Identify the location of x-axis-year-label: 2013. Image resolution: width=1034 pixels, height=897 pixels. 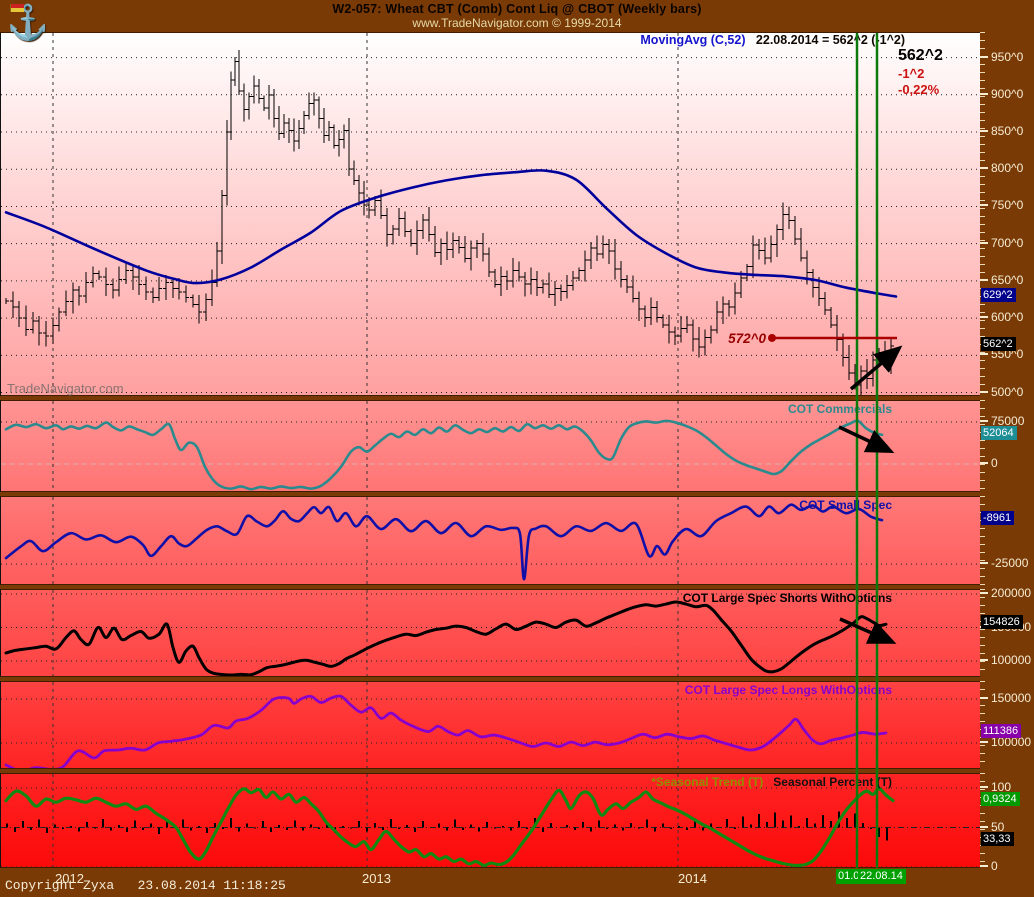
(376, 878).